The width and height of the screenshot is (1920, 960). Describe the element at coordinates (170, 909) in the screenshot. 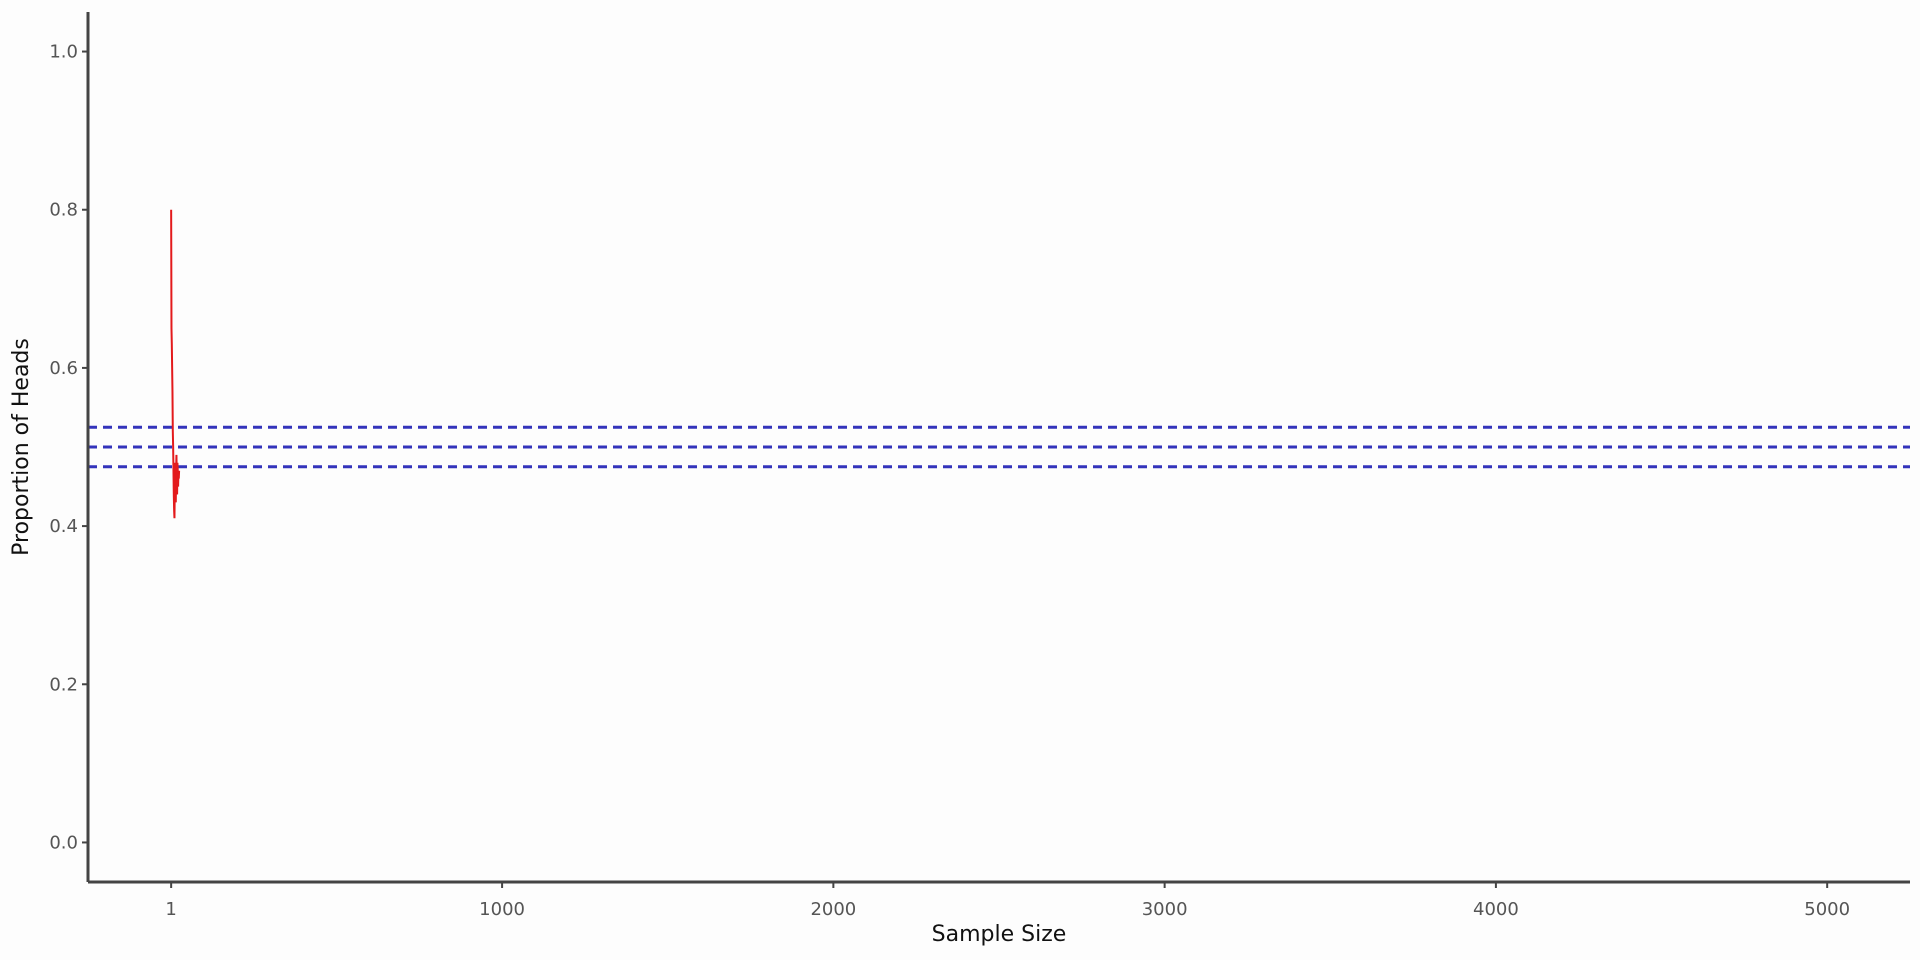

I see `x-tick-label: 1` at that location.